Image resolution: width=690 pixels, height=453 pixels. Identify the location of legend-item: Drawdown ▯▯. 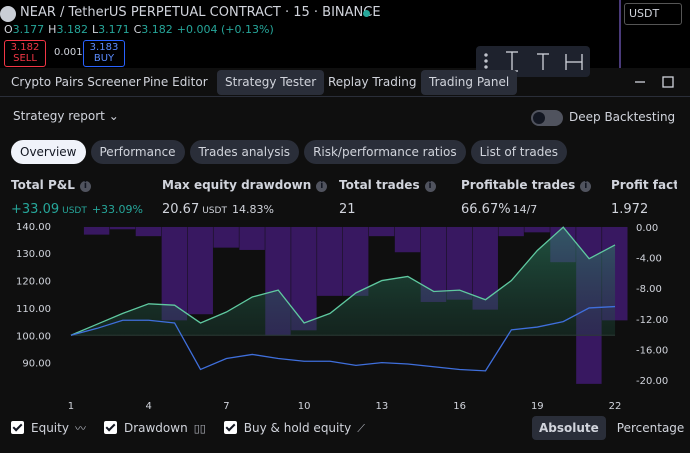
(154, 428).